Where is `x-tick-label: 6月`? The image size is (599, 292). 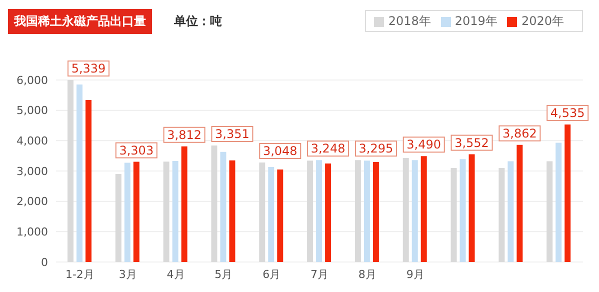
x-tick-label: 6月 is located at coordinates (271, 274).